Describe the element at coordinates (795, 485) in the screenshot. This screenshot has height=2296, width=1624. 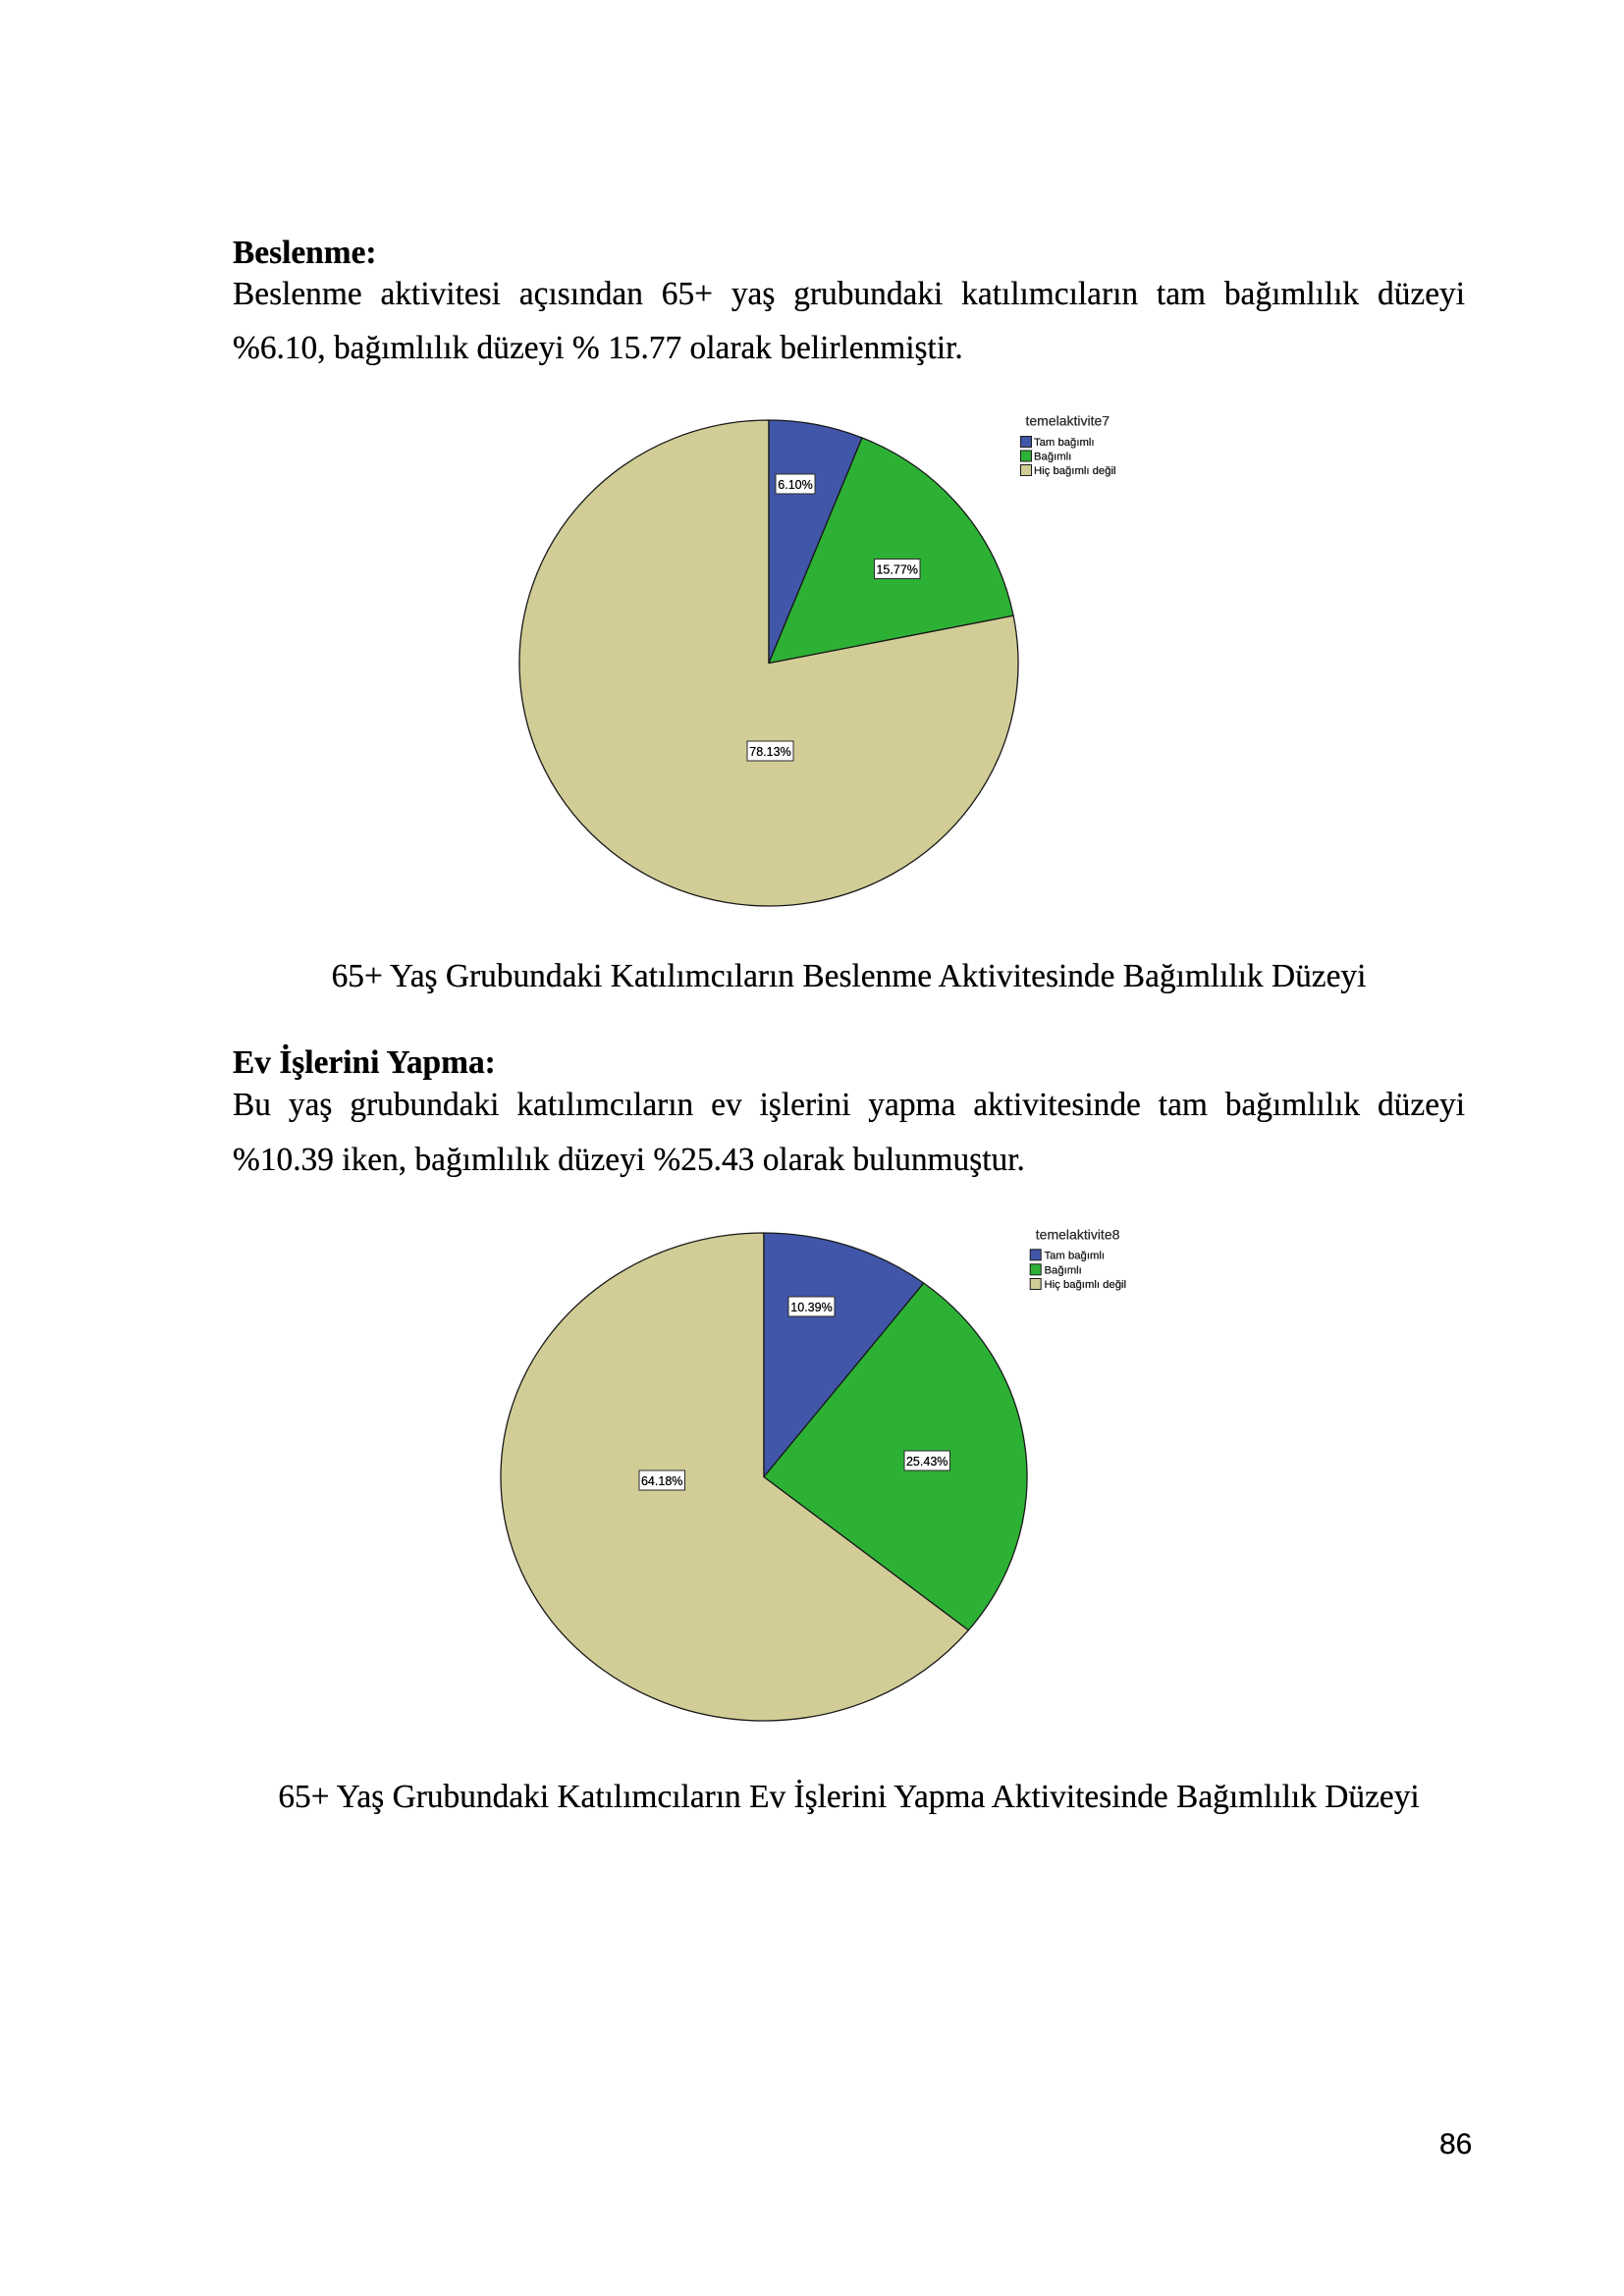
I see `svg-text: 6.10%` at that location.